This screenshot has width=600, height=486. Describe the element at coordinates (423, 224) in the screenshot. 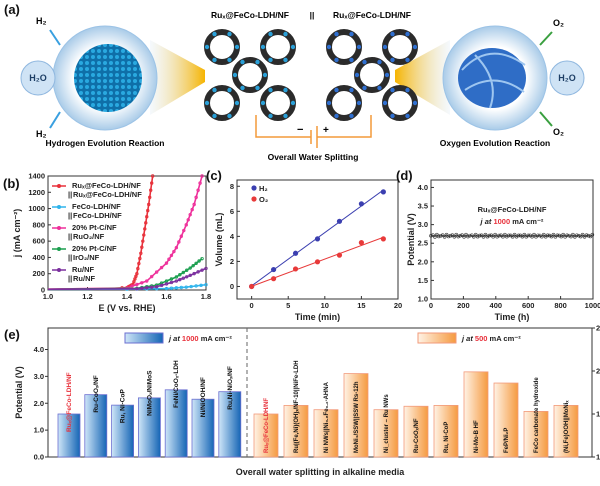

I see `y-tick-label: 3.0` at that location.